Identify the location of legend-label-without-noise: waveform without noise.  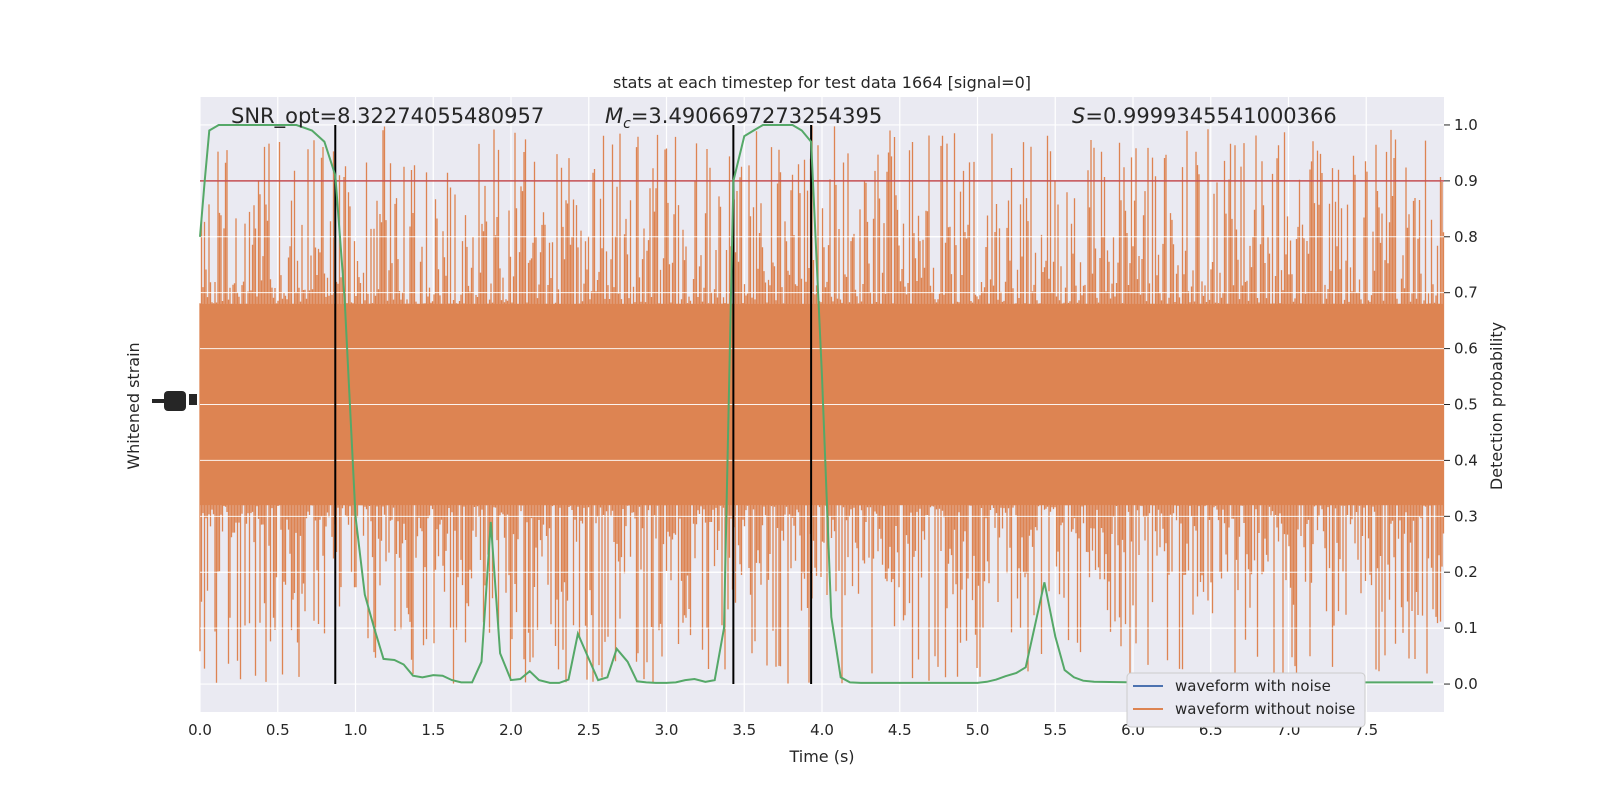
(1265, 709).